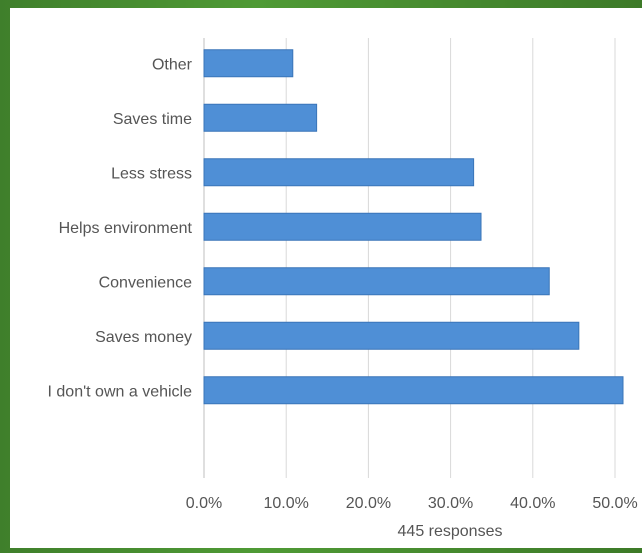 Image resolution: width=642 pixels, height=553 pixels. Describe the element at coordinates (120, 391) in the screenshot. I see `category-label: I don't own a vehicle` at that location.